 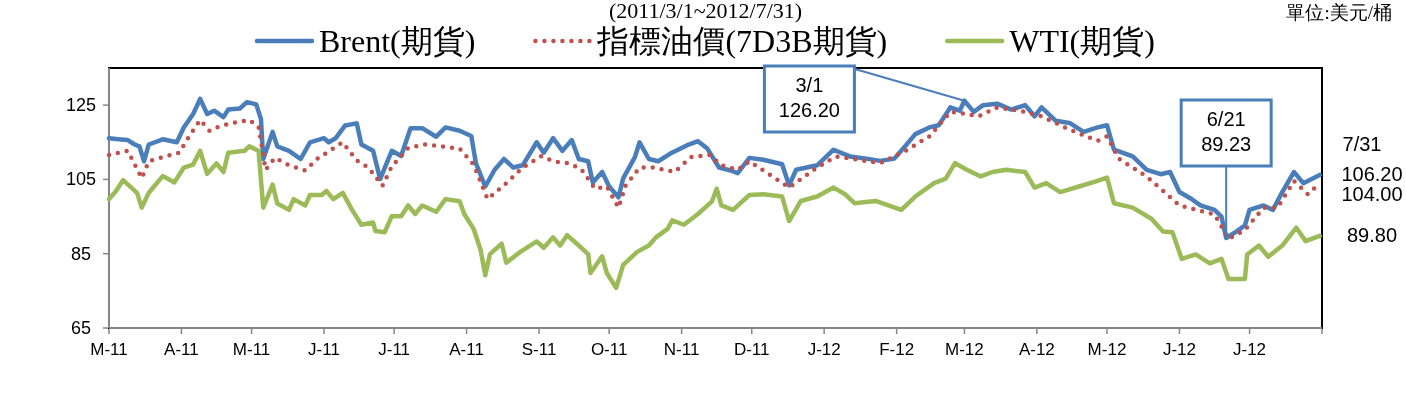 What do you see at coordinates (742, 41) in the screenshot?
I see `legend-label: 指標油價(7D3B期貨)` at bounding box center [742, 41].